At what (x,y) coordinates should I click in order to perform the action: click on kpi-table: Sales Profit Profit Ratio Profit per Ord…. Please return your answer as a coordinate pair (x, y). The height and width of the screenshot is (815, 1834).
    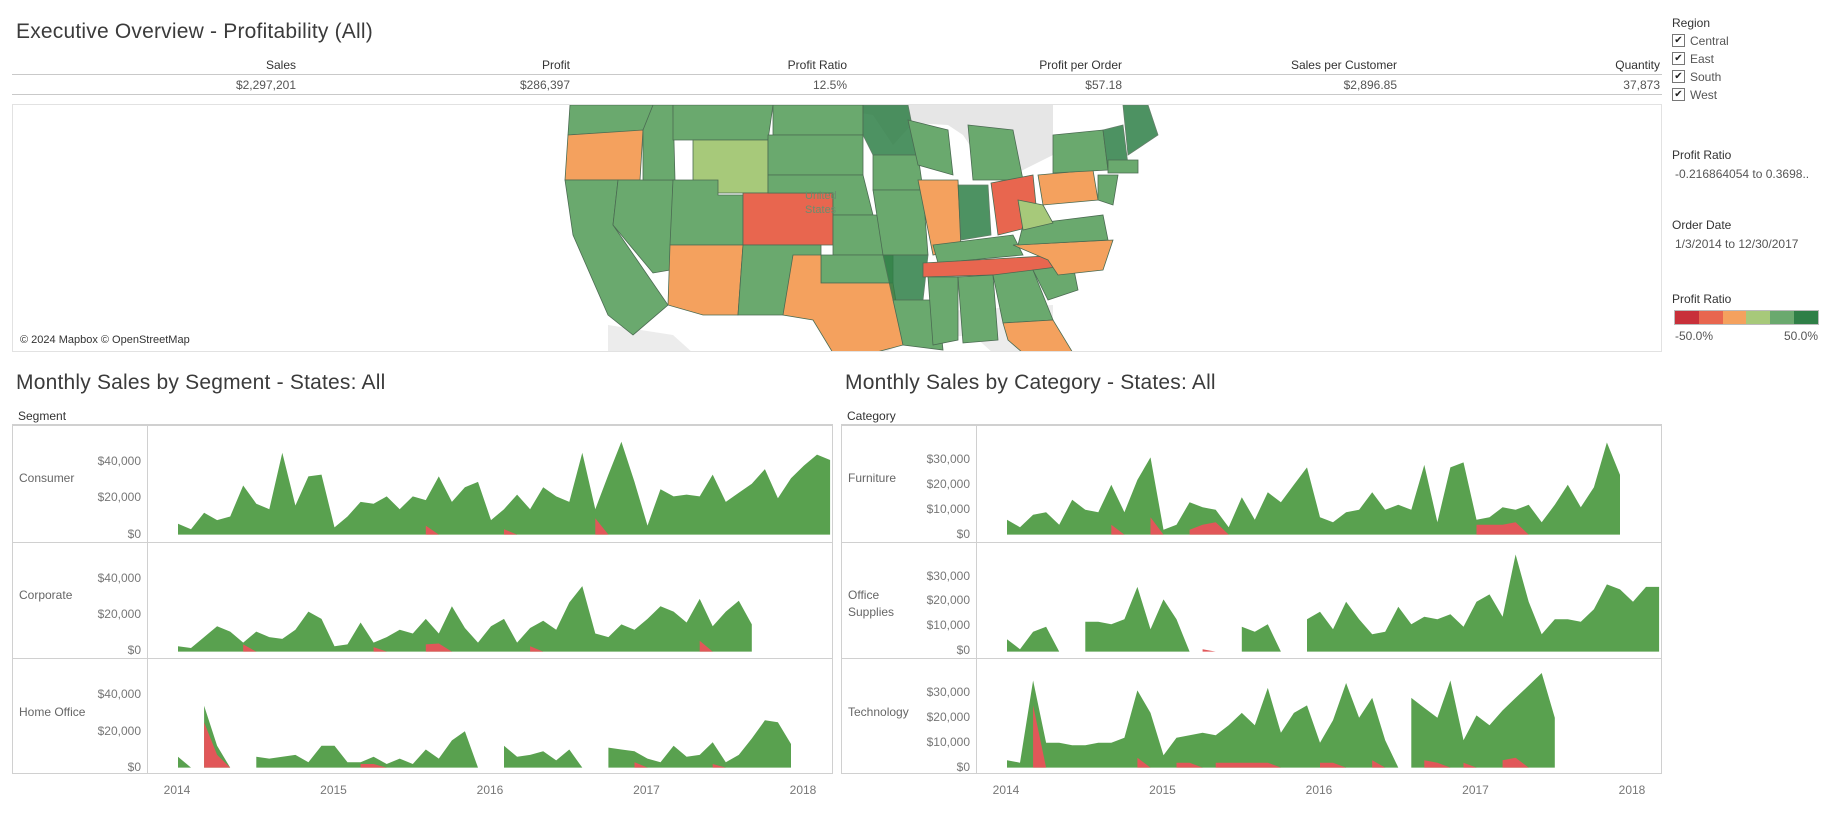
    Looking at the image, I should click on (837, 77).